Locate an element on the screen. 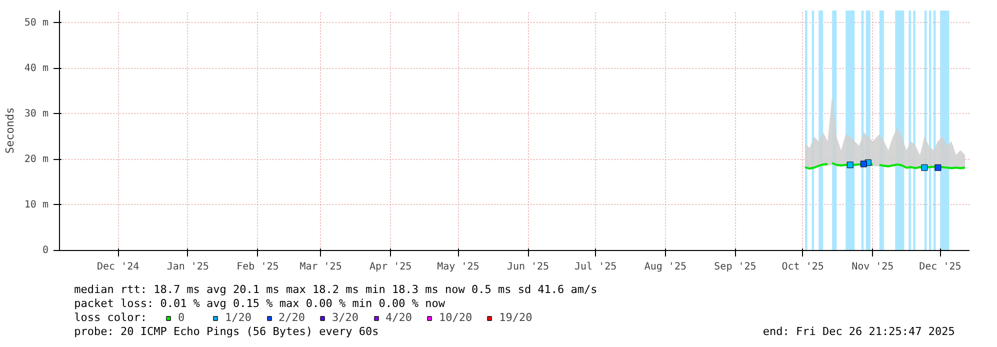 The width and height of the screenshot is (997, 347). x-tick-label: Dec '24 is located at coordinates (118, 267).